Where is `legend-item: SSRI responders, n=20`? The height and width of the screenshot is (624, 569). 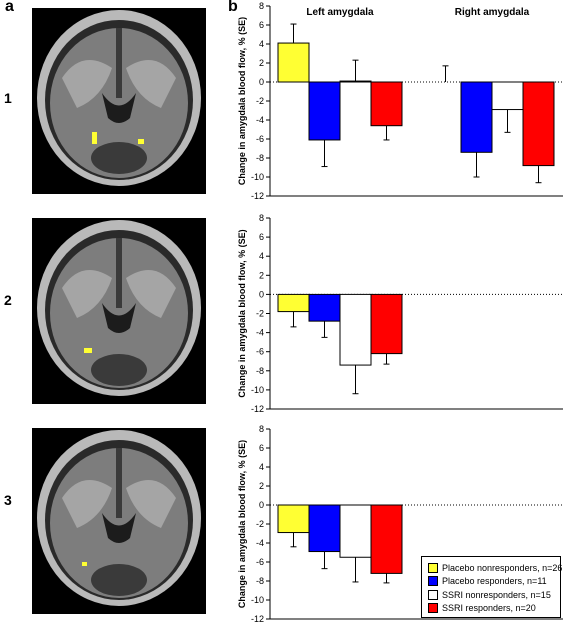 legend-item: SSRI responders, n=20 is located at coordinates (494, 609).